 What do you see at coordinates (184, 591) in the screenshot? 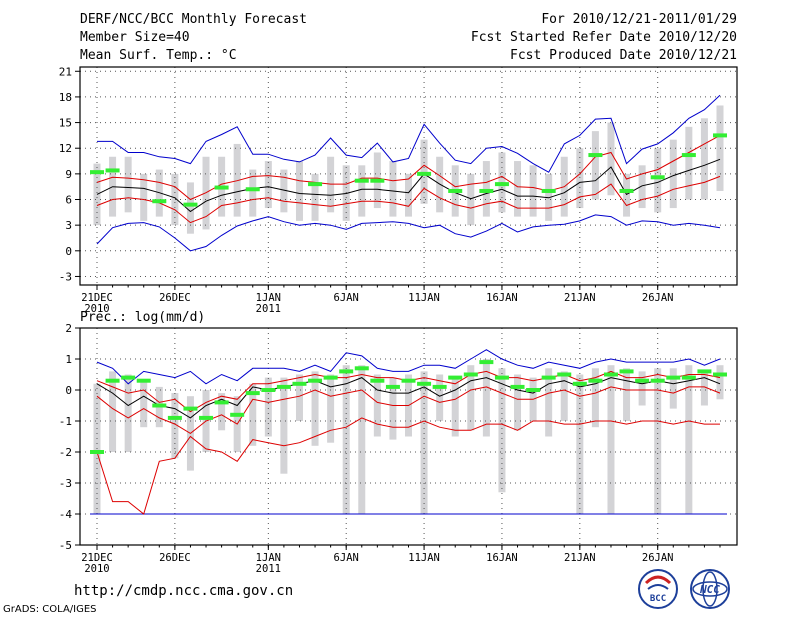
I see `website-link: http://cmdp.ncc.cma.gov.cn` at bounding box center [184, 591].